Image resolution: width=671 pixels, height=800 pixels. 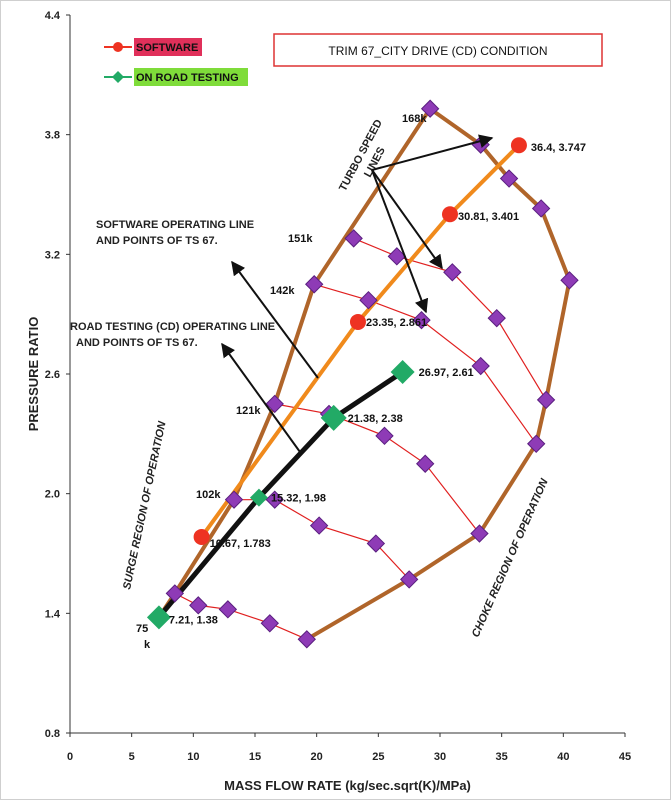 What do you see at coordinates (147, 645) in the screenshot?
I see `speed-label-75k: k` at bounding box center [147, 645].